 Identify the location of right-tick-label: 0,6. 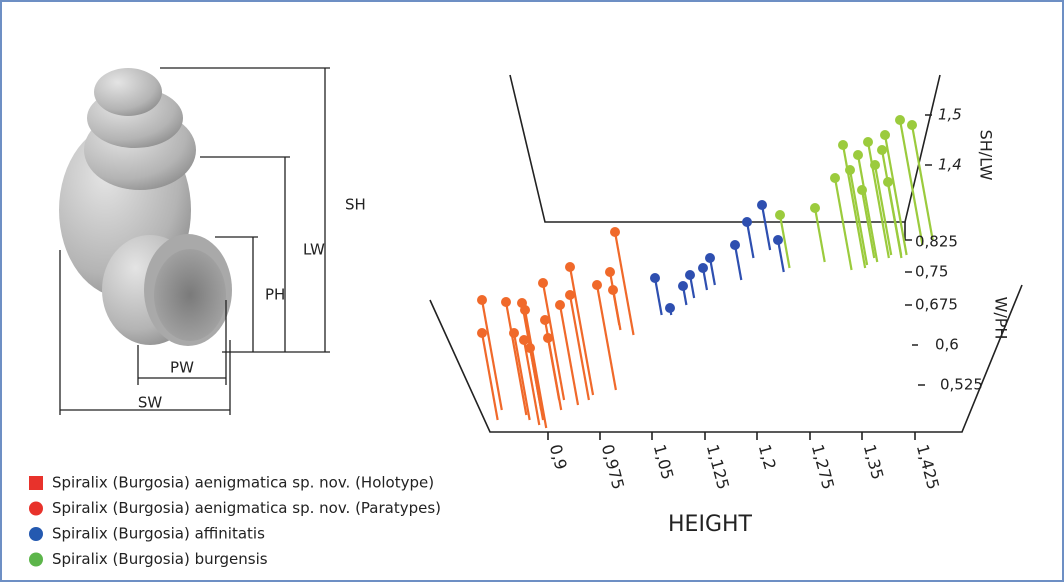
(947, 345).